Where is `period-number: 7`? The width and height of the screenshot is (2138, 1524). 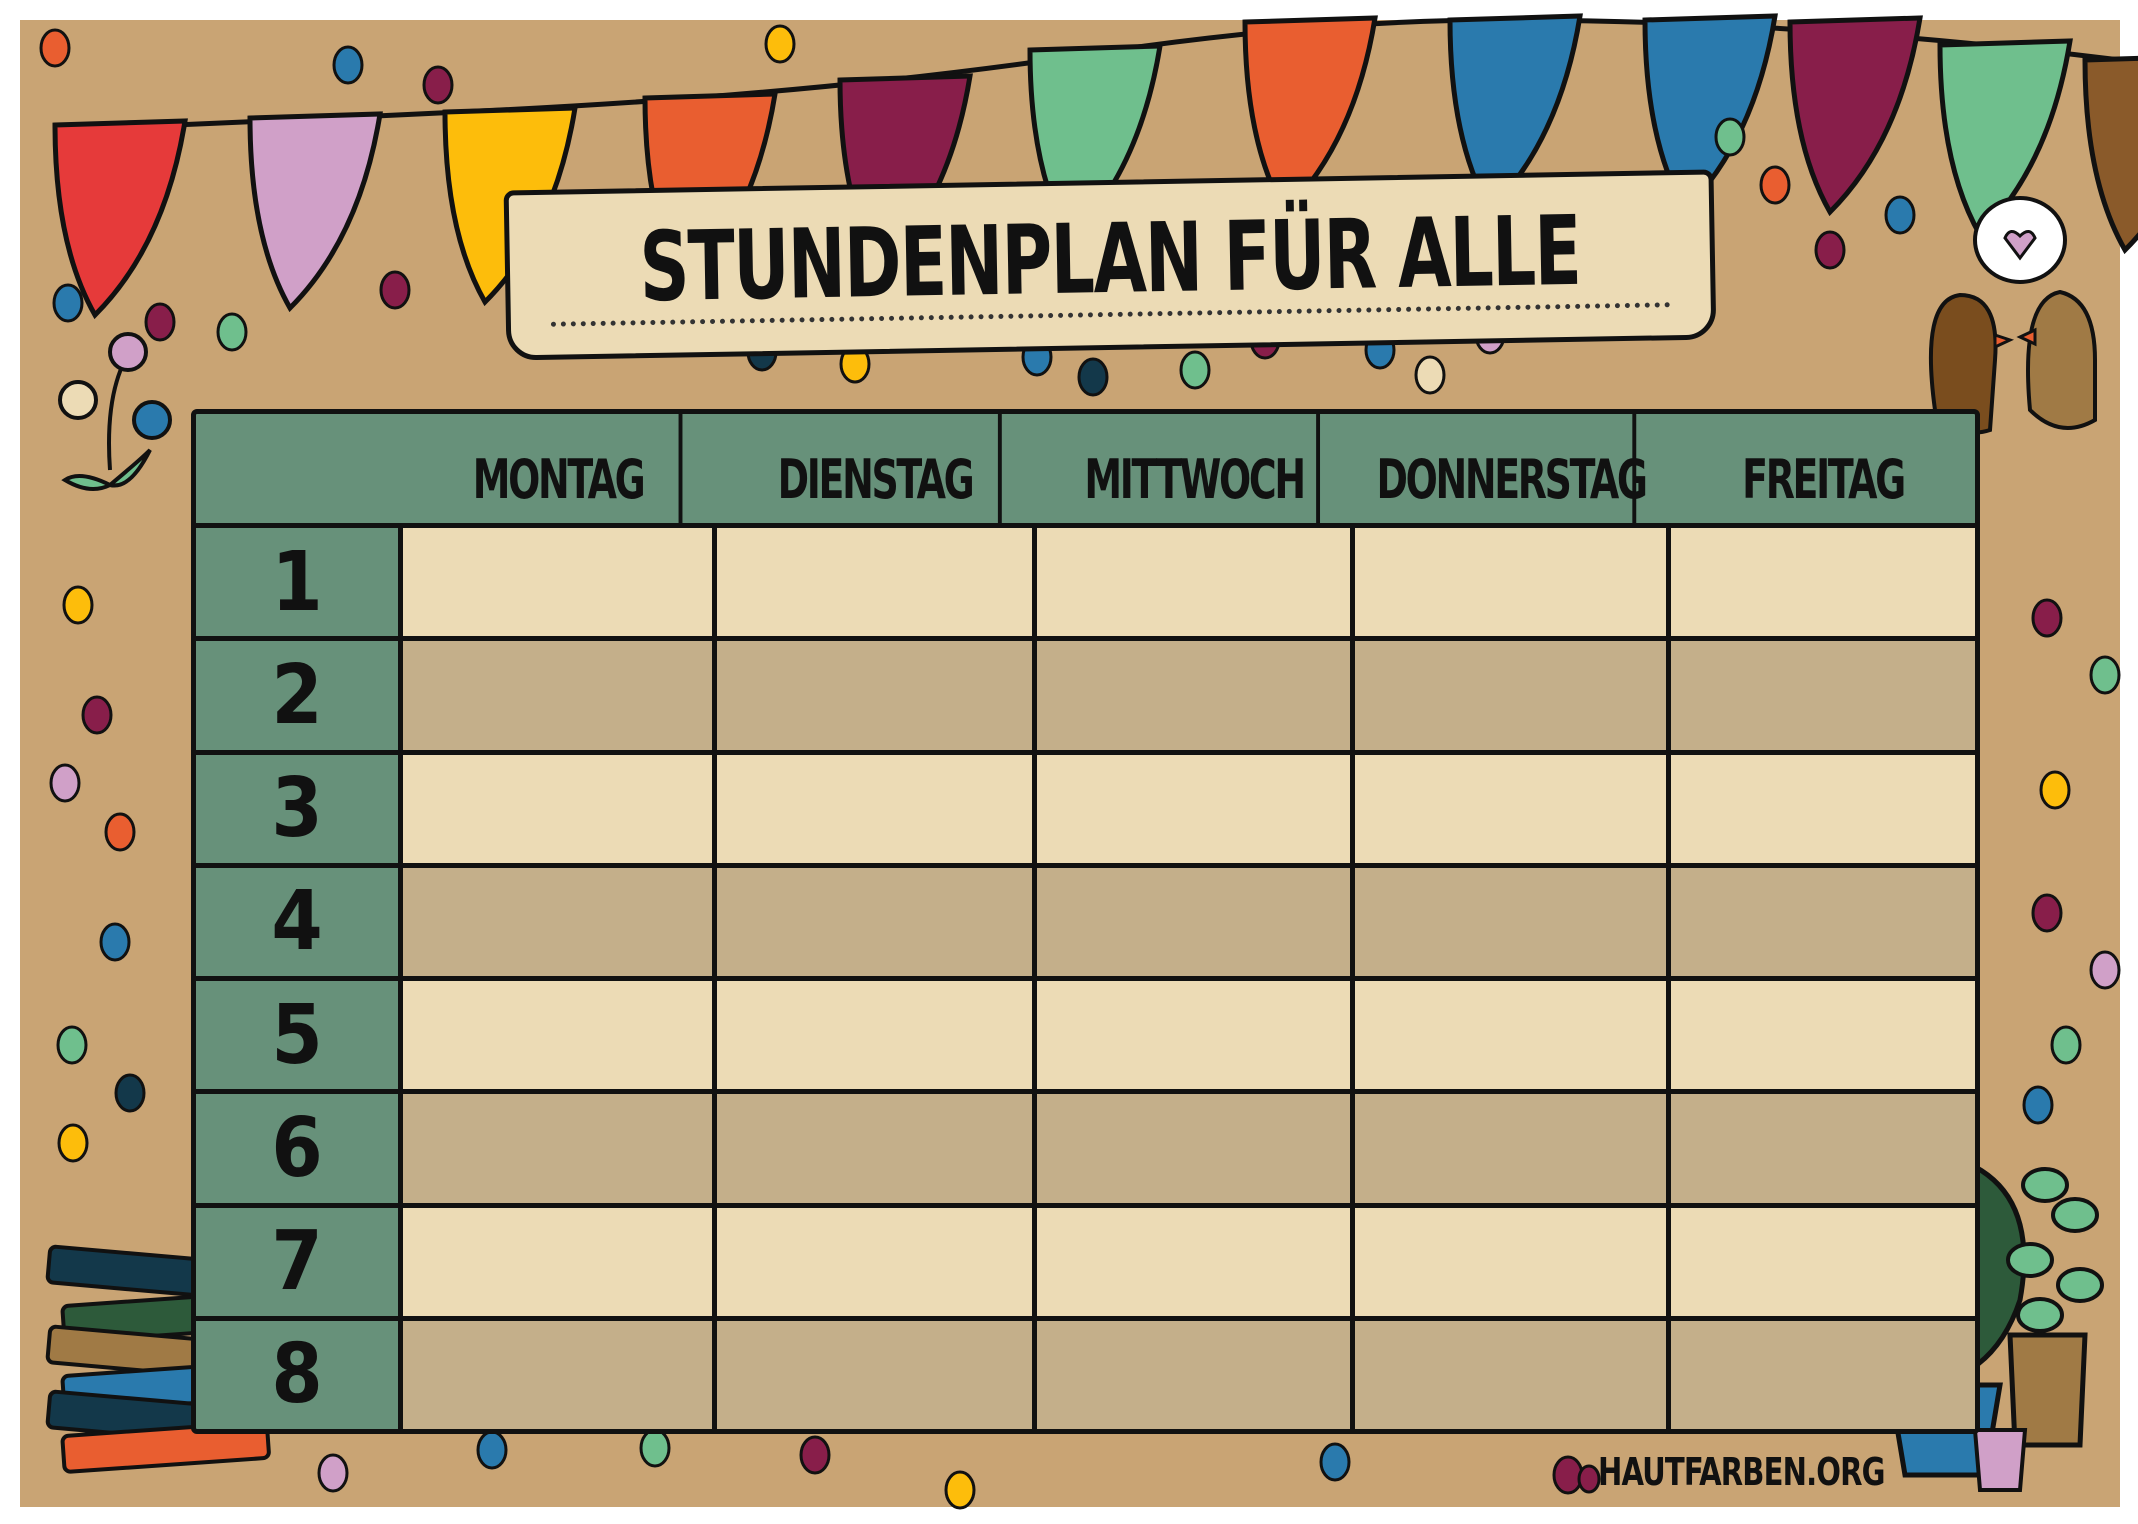
period-number: 7 is located at coordinates (299, 1261).